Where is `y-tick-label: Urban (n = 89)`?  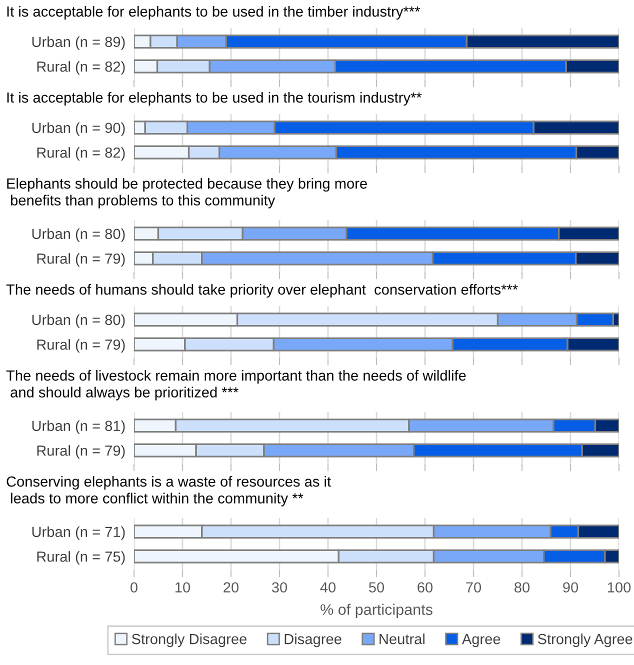
y-tick-label: Urban (n = 89) is located at coordinates (78, 43).